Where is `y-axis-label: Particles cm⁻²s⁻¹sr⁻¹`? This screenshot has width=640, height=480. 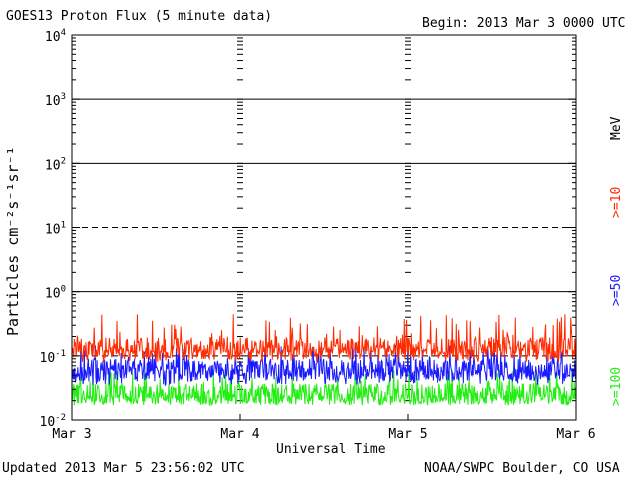 y-axis-label: Particles cm⁻²s⁻¹sr⁻¹ is located at coordinates (13, 241).